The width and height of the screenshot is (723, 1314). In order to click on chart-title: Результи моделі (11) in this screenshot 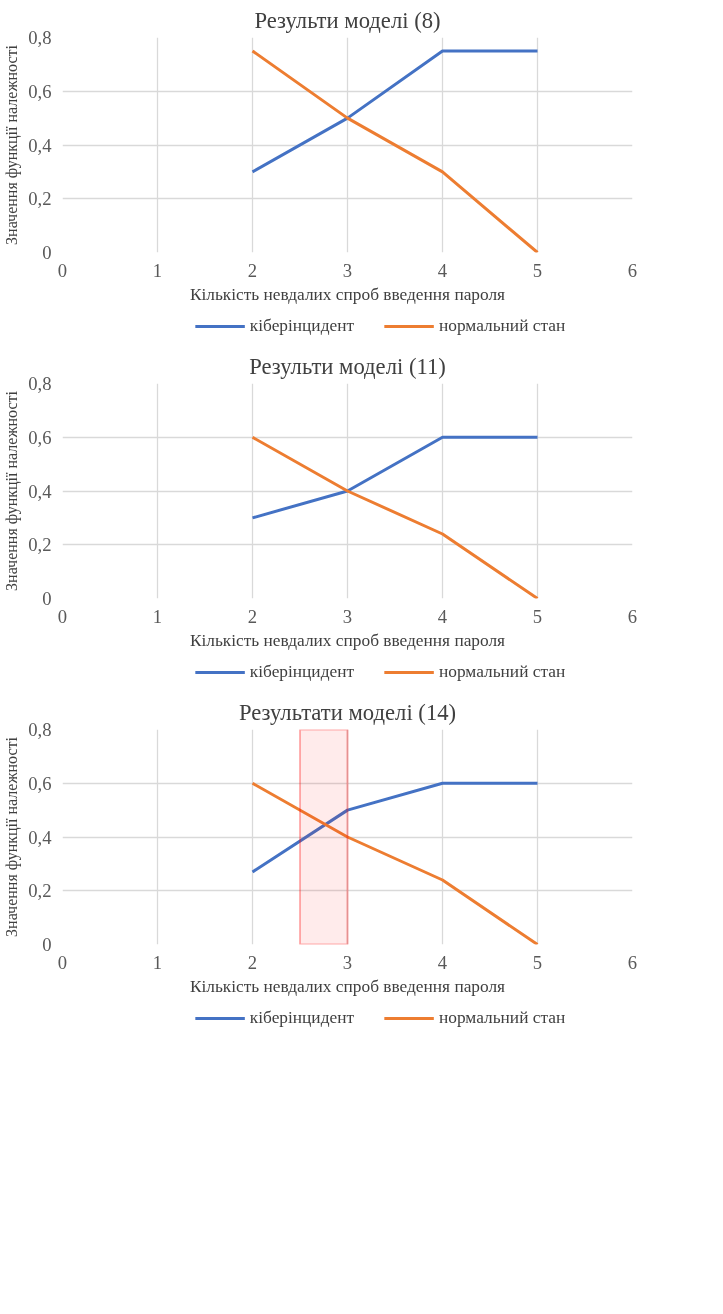, I will do `click(347, 366)`.